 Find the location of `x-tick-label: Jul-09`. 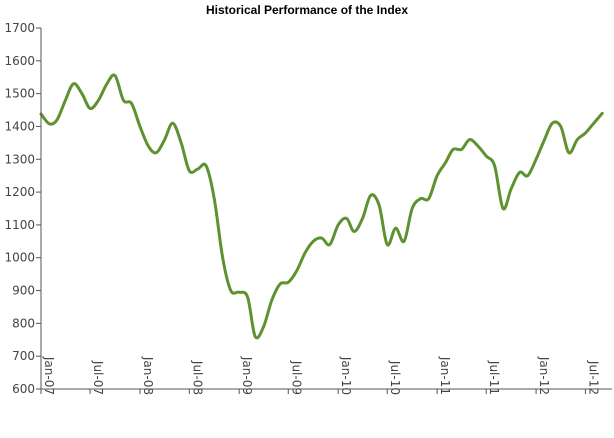

x-tick-label: Jul-09 is located at coordinates (296, 377).